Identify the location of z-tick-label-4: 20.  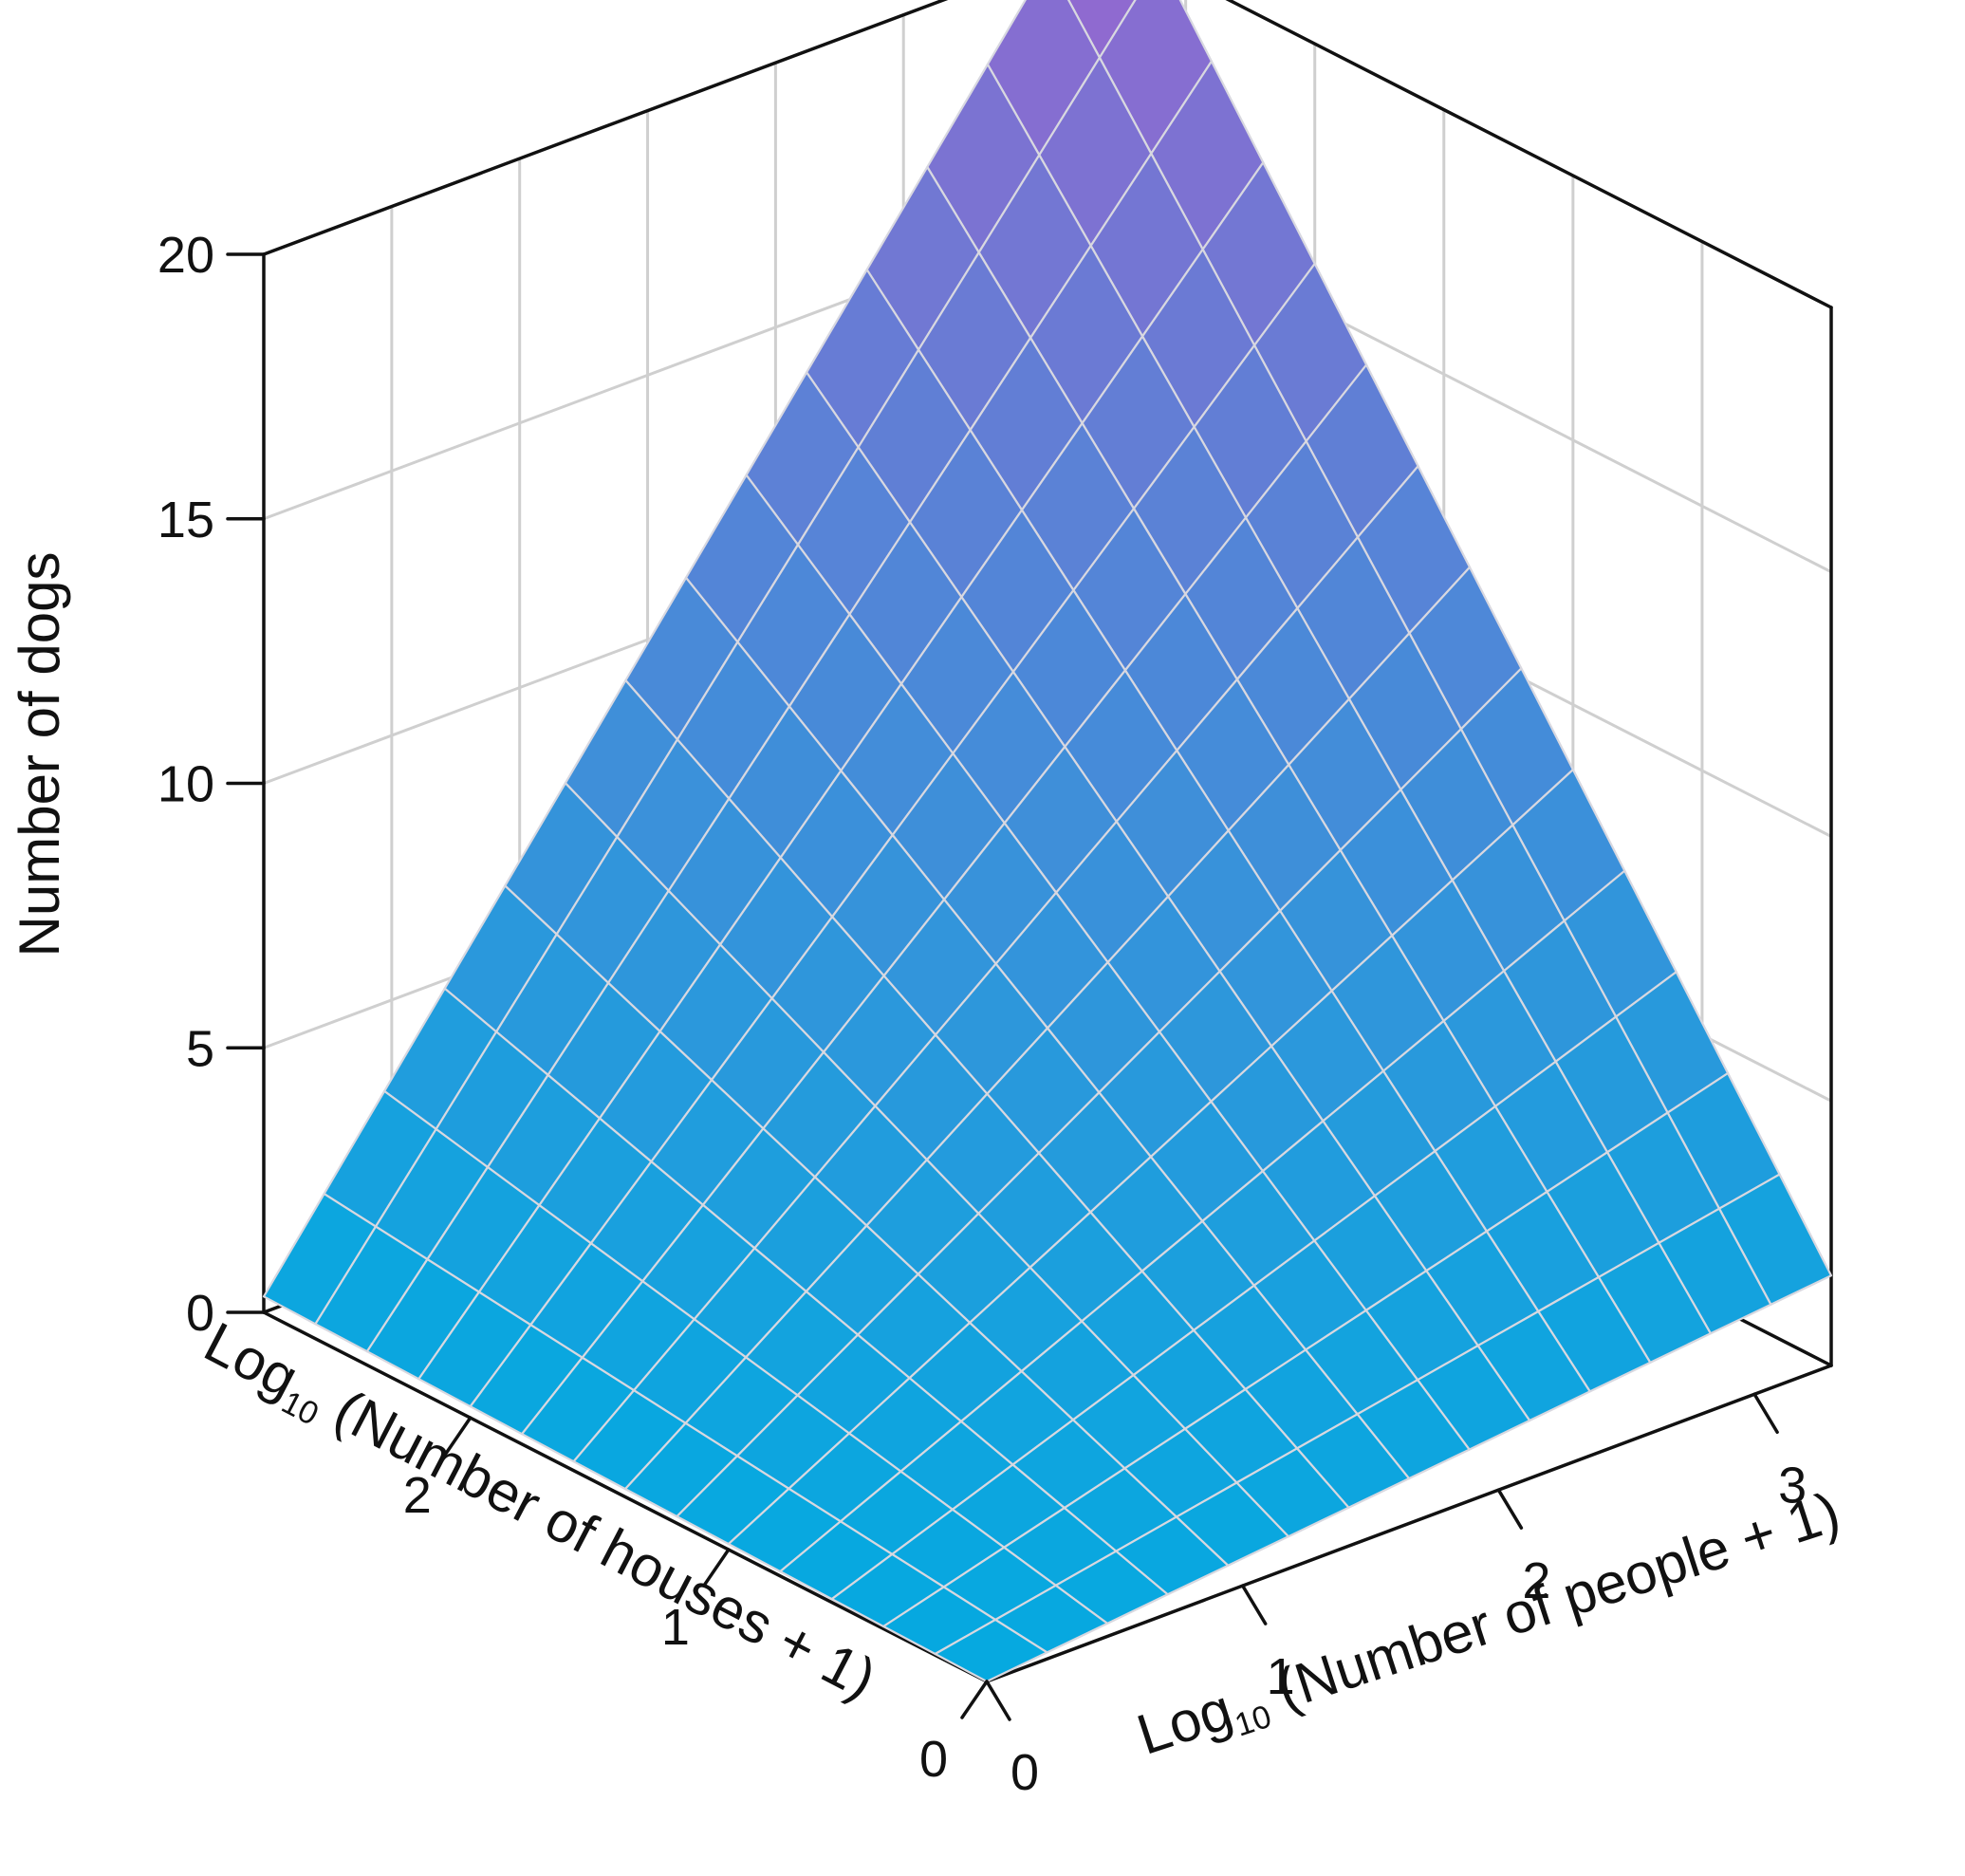
(186, 255).